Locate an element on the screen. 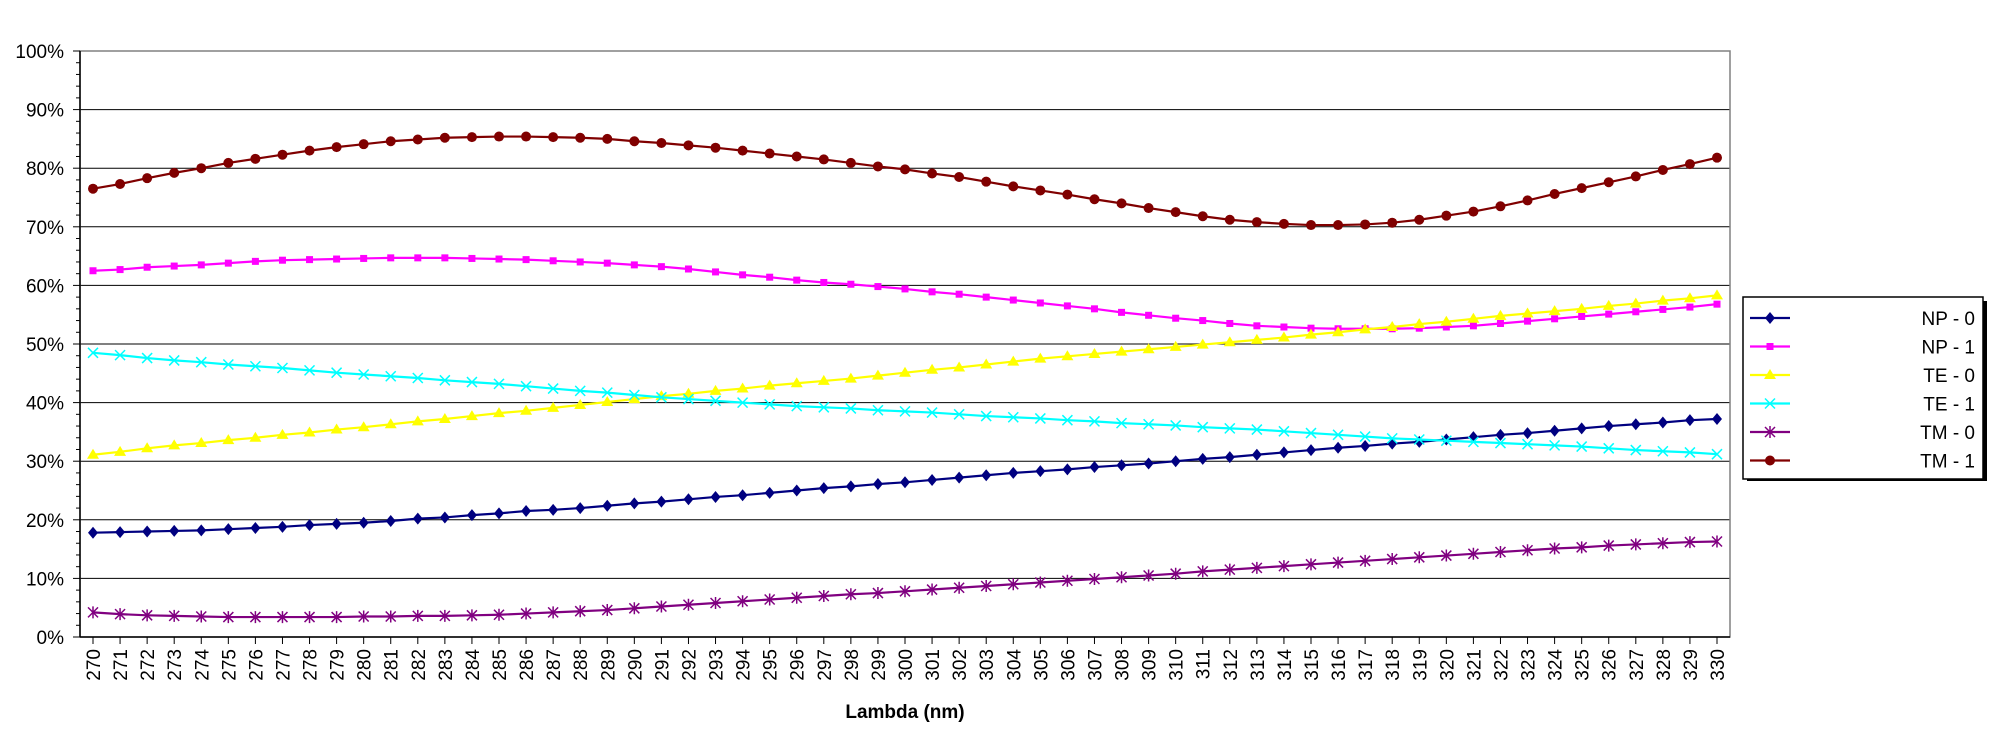  x-tick-label: 305 is located at coordinates (1041, 665).